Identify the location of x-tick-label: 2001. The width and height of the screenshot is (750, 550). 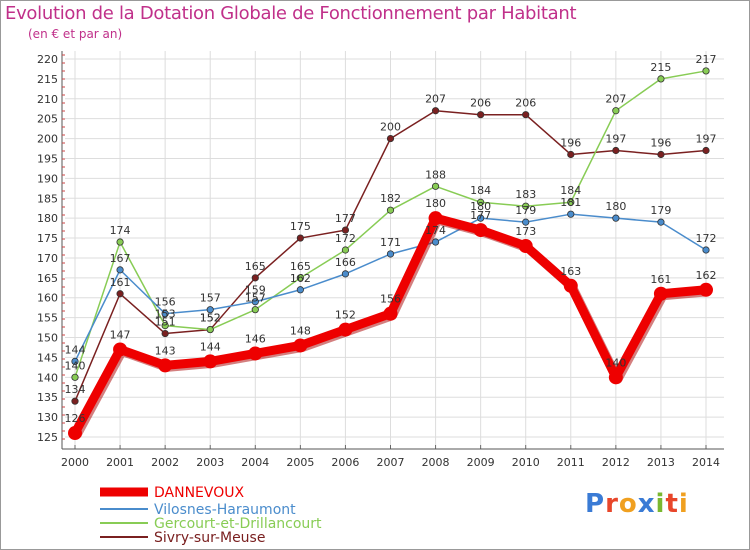
(120, 462).